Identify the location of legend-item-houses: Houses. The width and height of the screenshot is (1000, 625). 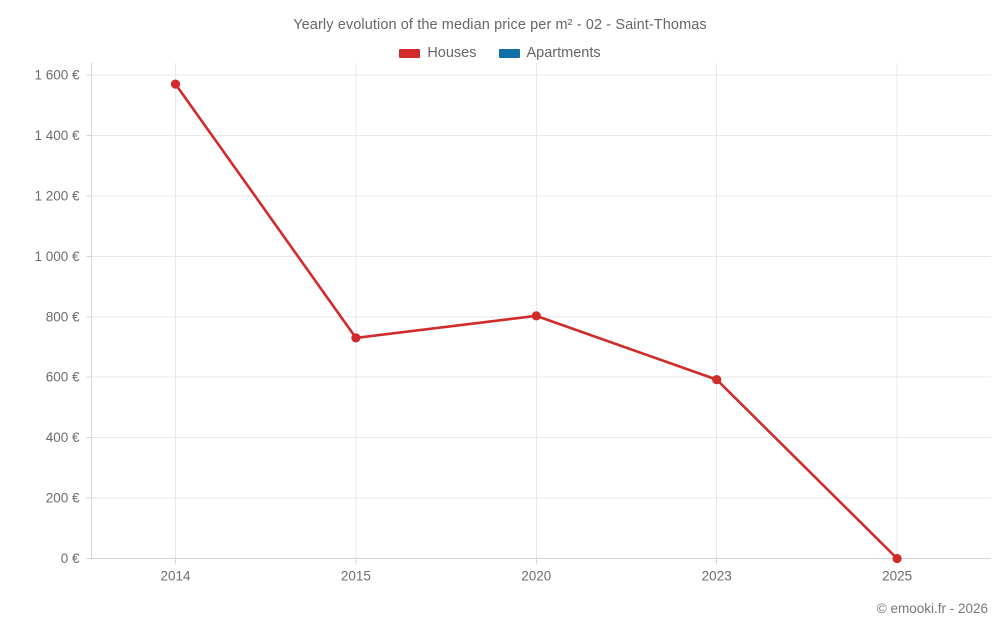
(438, 53).